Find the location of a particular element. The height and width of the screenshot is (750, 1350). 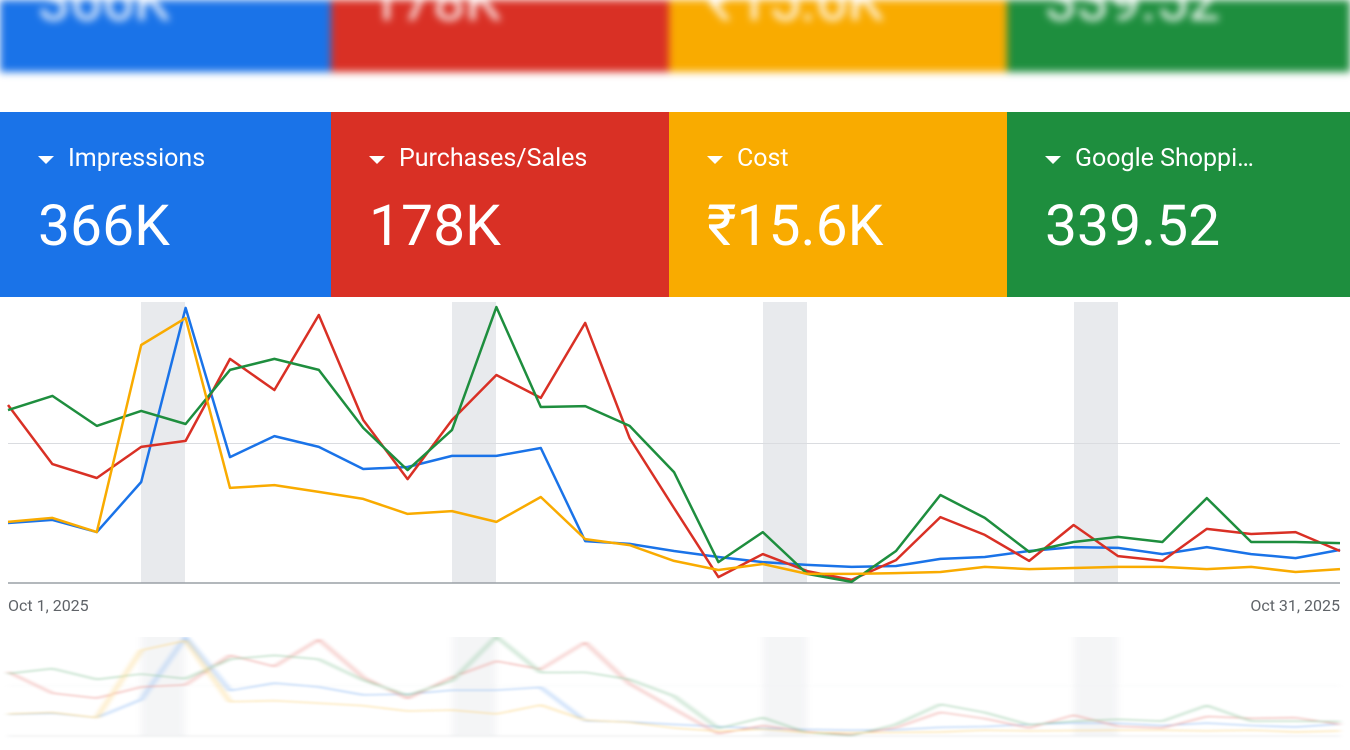

x-tick-label: Oct 31, 2025 is located at coordinates (1295, 605).